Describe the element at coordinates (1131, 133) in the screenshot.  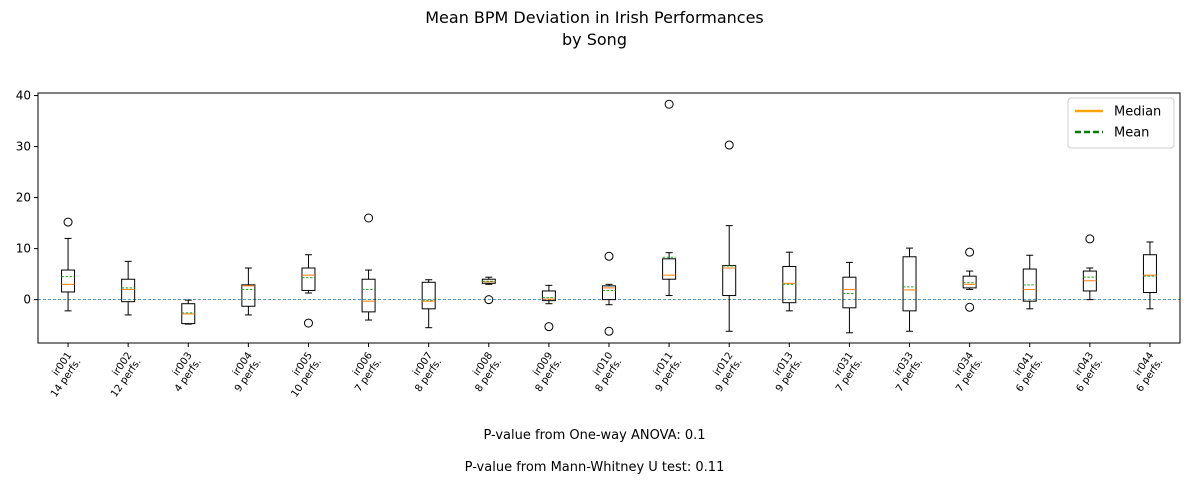
I see `legend-label: Mean` at that location.